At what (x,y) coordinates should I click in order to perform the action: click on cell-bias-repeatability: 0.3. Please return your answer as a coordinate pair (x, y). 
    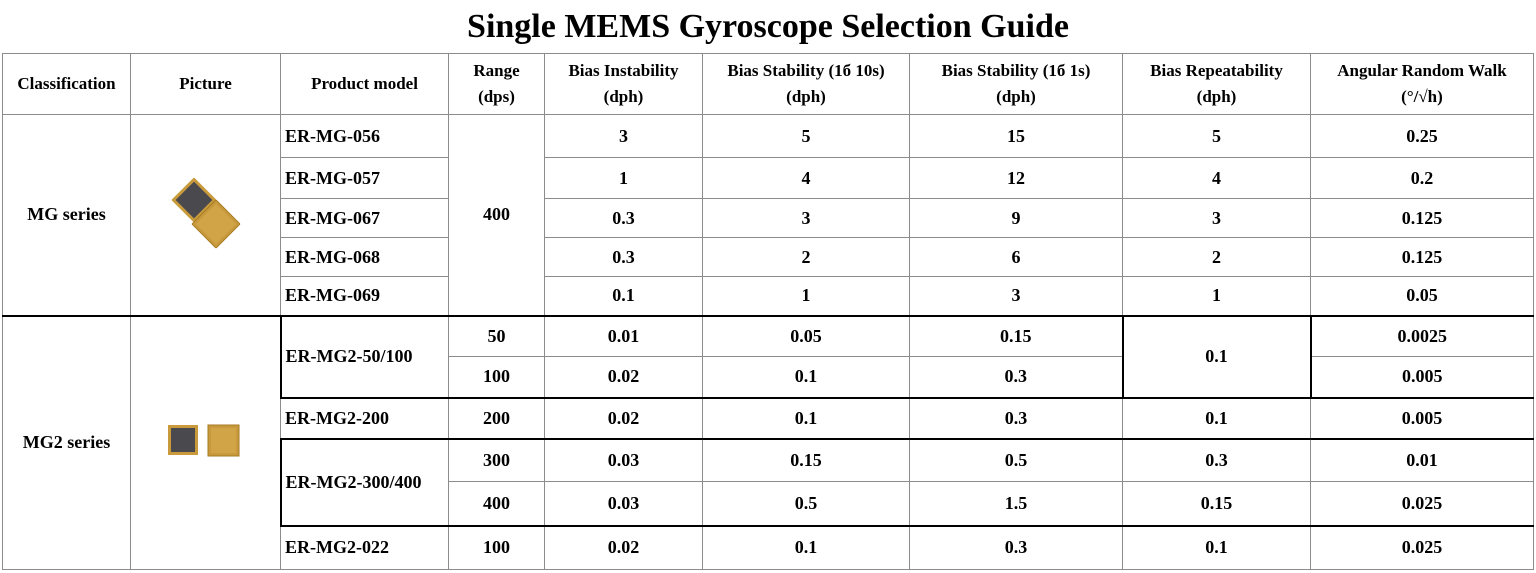
    Looking at the image, I should click on (1216, 460).